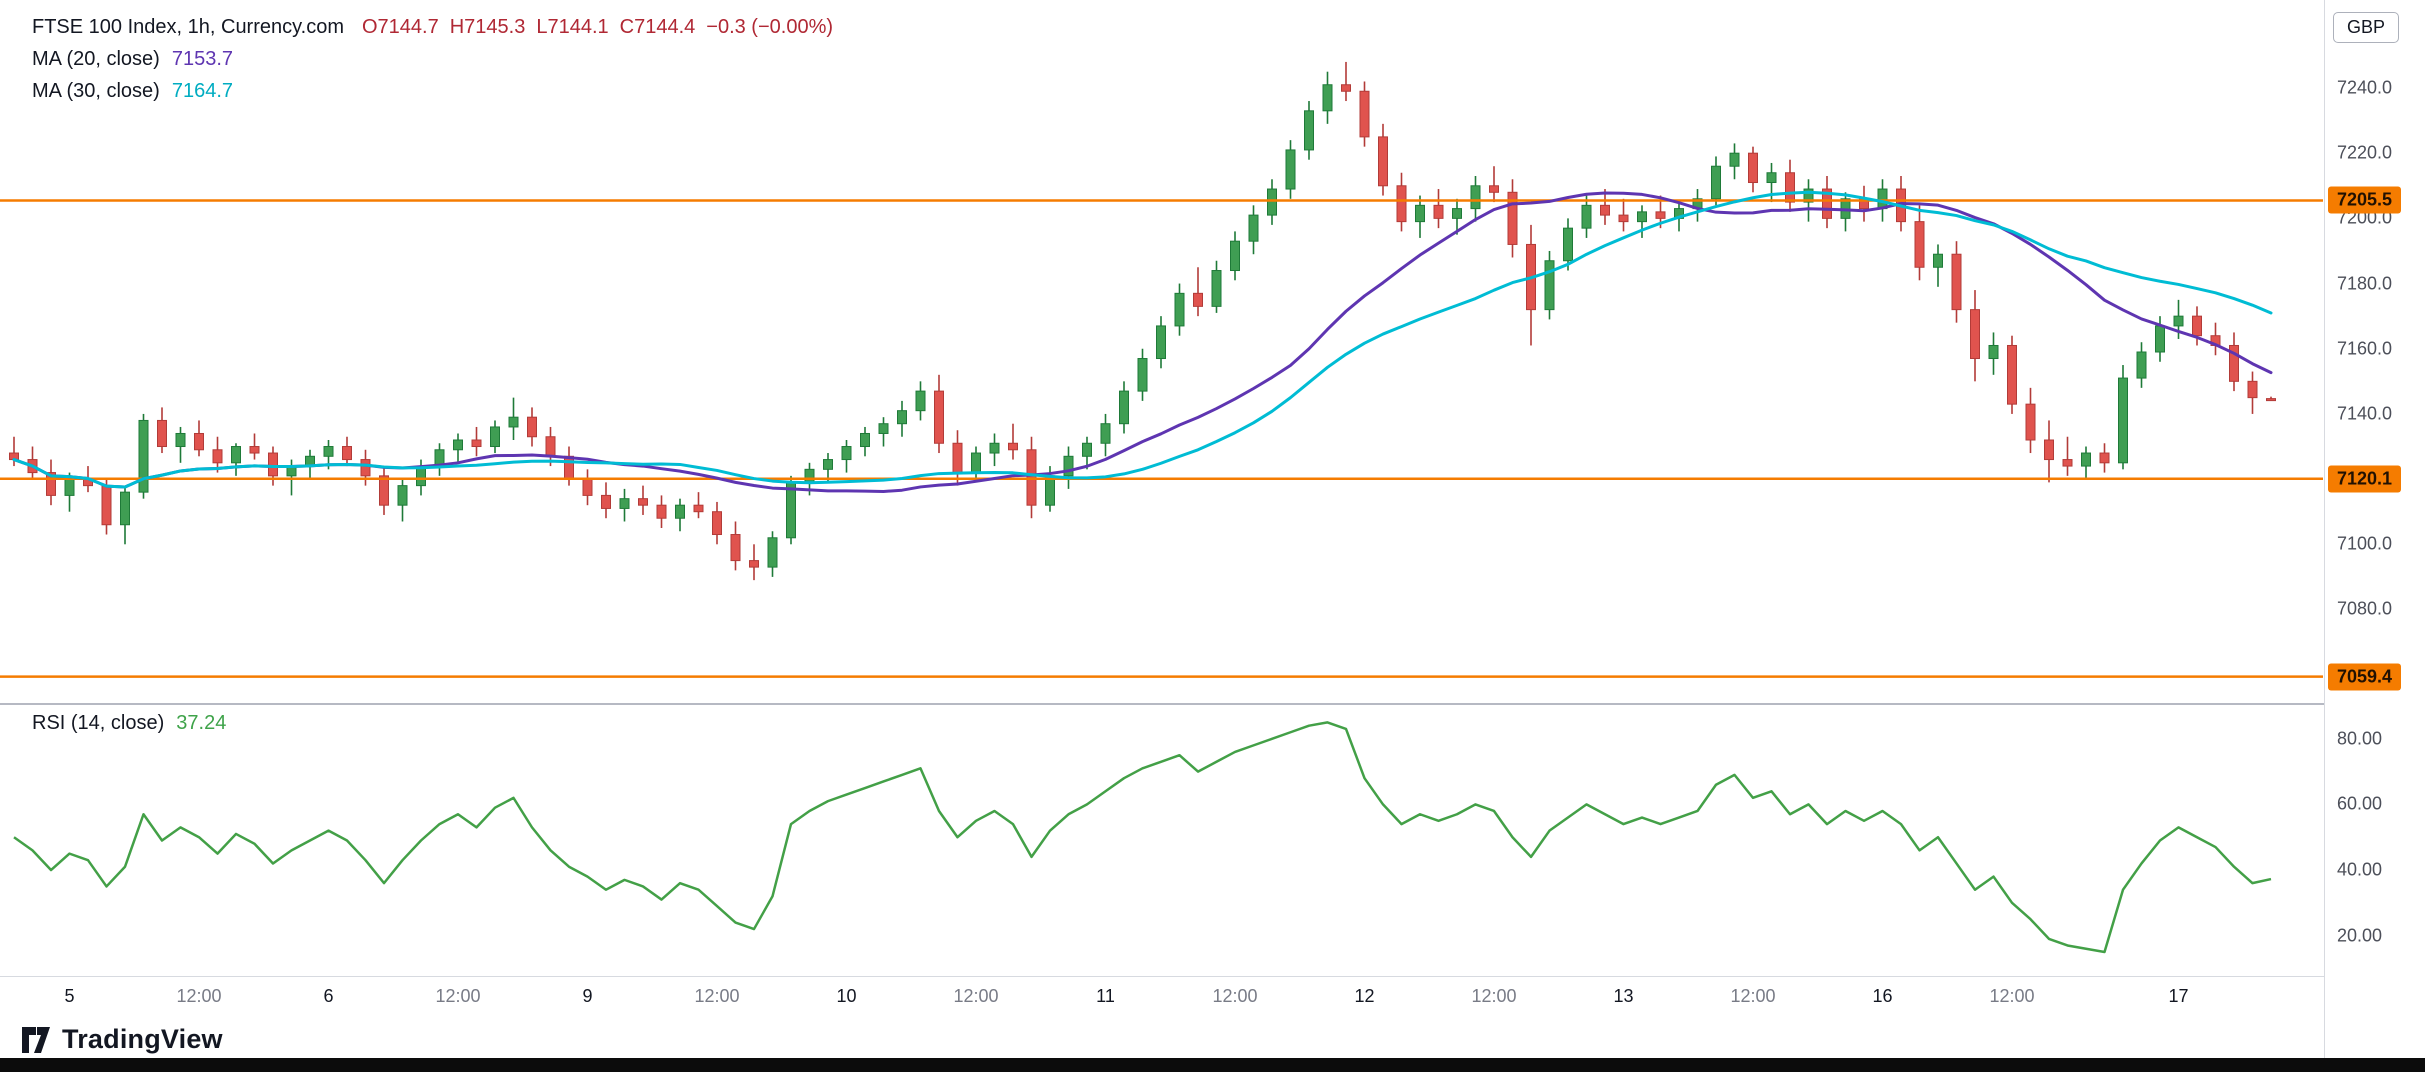 This screenshot has width=2425, height=1072. I want to click on low-value: L7144.1, so click(572, 27).